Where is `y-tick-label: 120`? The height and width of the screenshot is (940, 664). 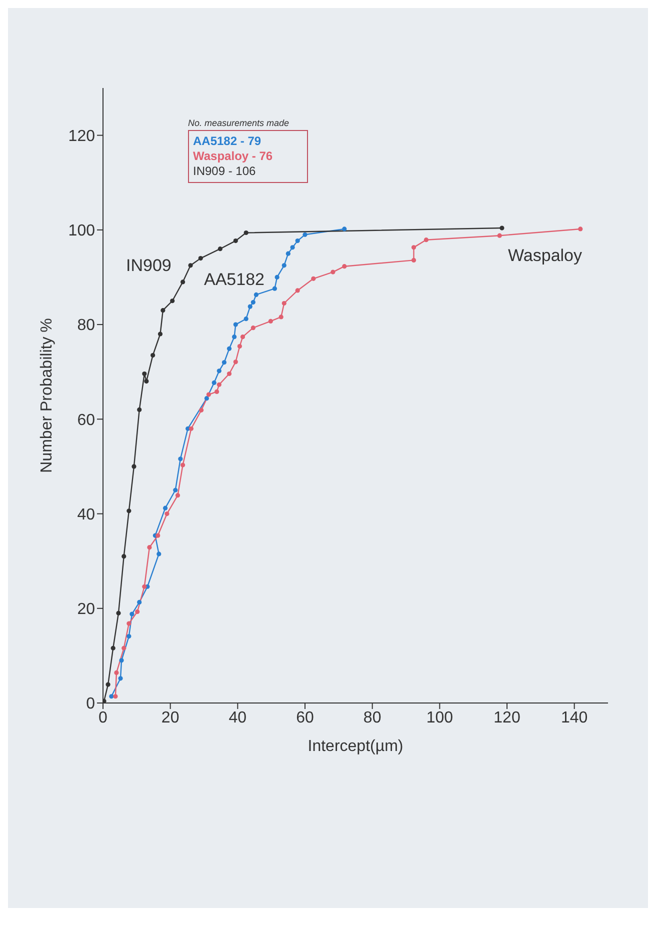
y-tick-label: 120 is located at coordinates (82, 136).